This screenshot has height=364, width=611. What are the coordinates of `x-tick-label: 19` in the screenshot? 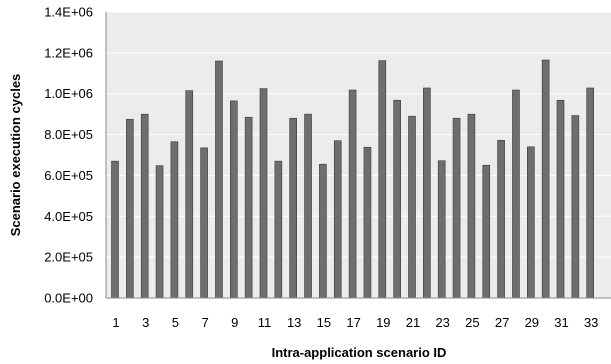 It's located at (383, 322).